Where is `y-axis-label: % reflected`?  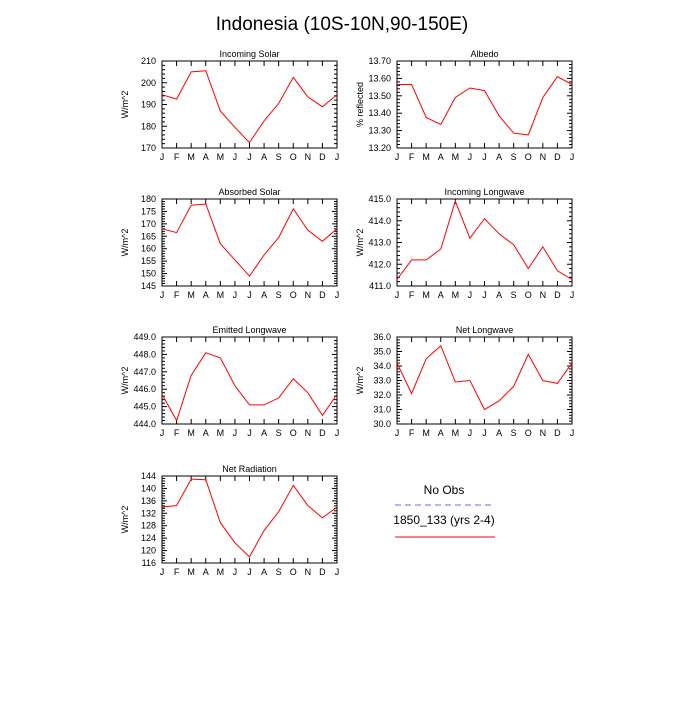
y-axis-label: % reflected is located at coordinates (360, 104).